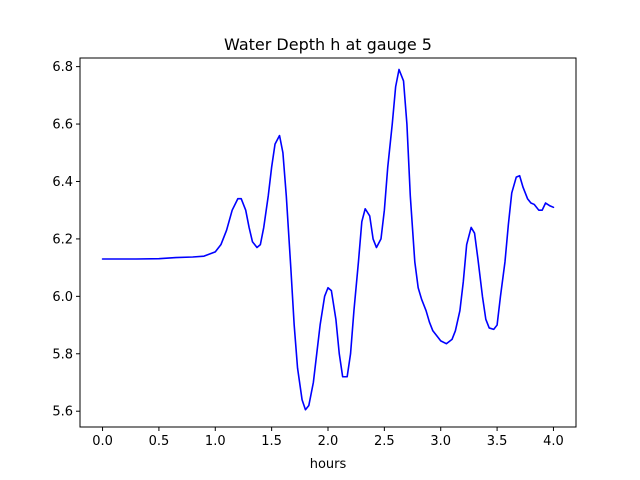  What do you see at coordinates (62, 182) in the screenshot?
I see `y-tick-label: 6.4` at bounding box center [62, 182].